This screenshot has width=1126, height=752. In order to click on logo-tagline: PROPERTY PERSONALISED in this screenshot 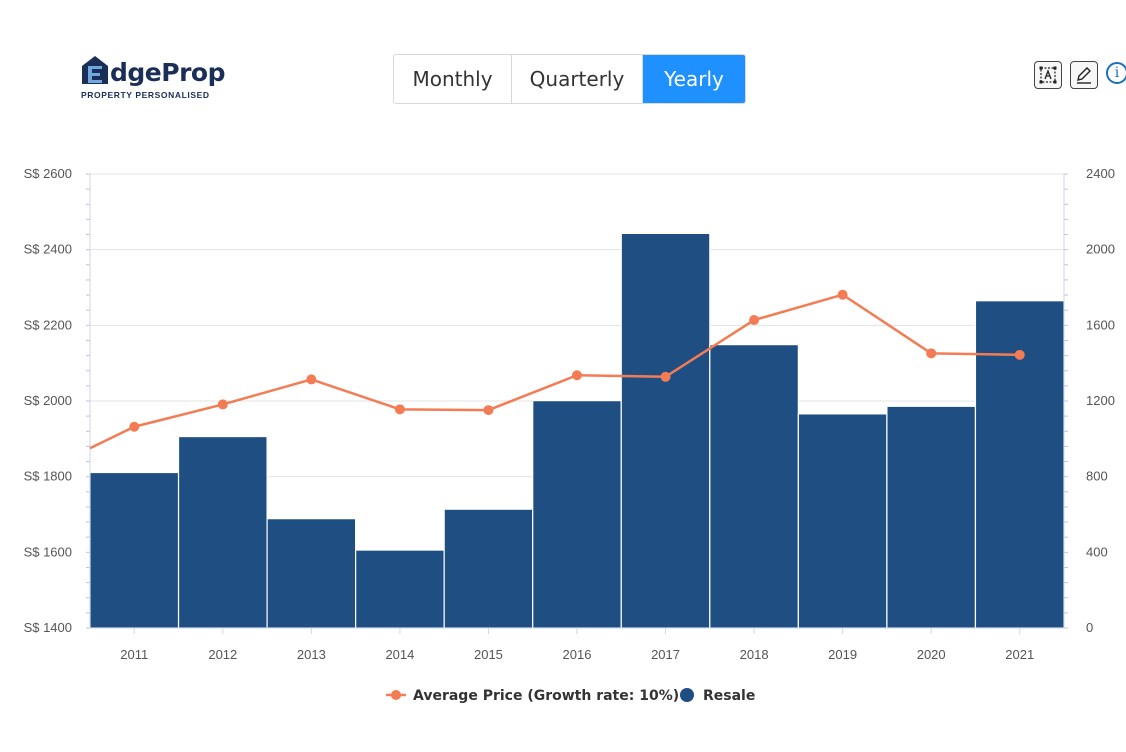, I will do `click(145, 95)`.